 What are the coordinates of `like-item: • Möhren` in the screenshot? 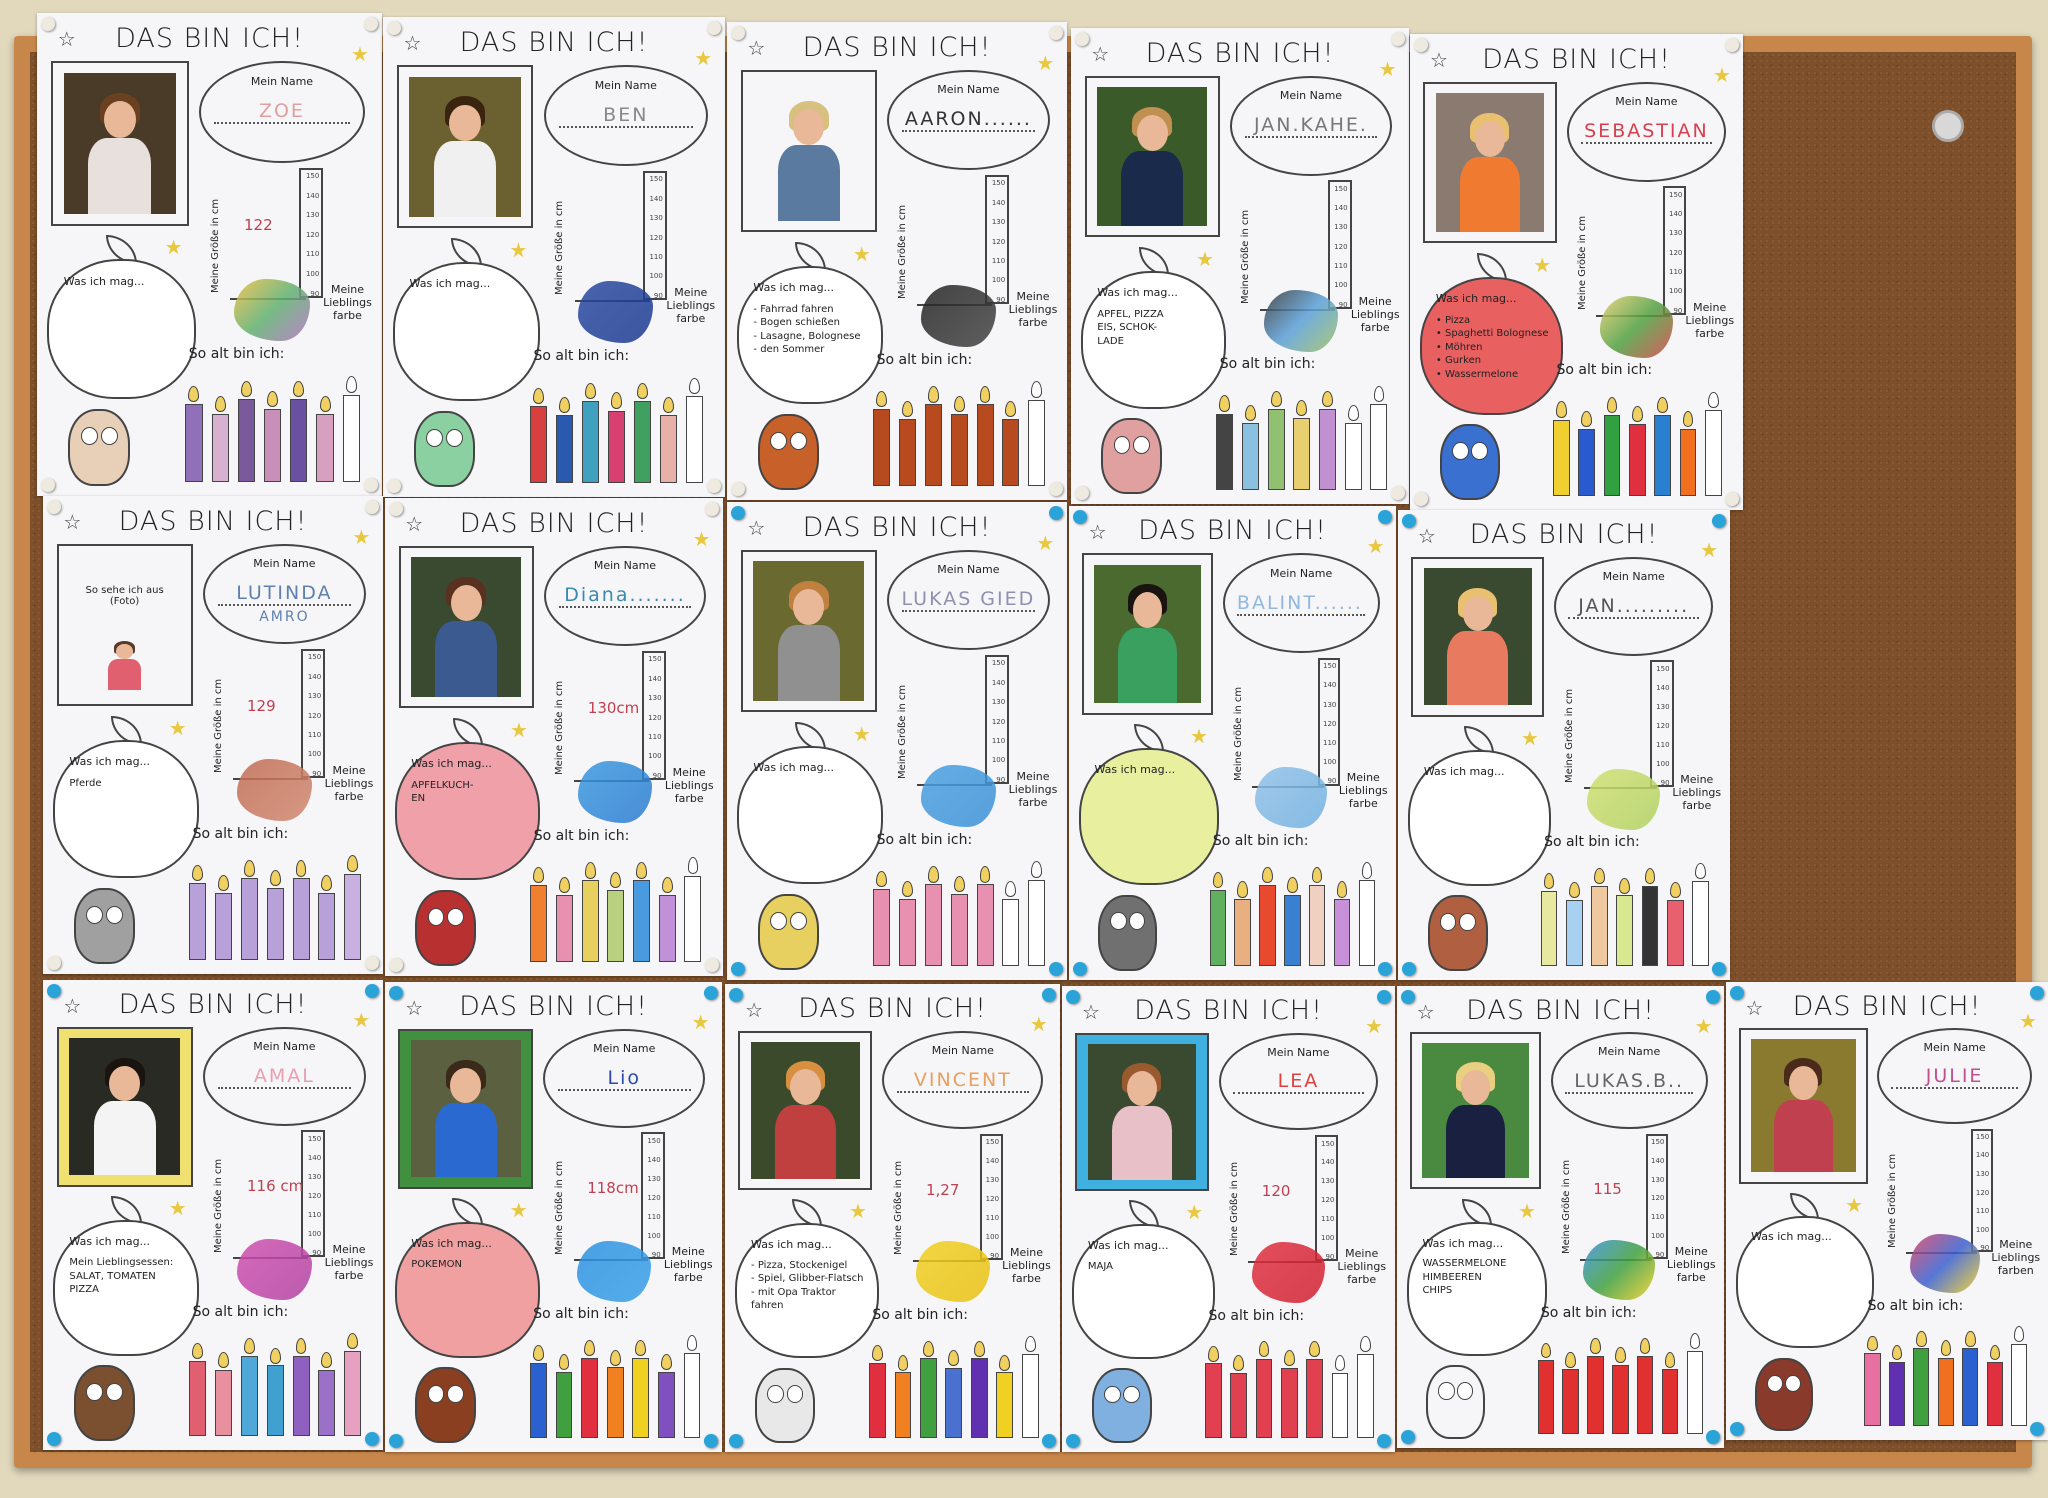 It's located at (1459, 347).